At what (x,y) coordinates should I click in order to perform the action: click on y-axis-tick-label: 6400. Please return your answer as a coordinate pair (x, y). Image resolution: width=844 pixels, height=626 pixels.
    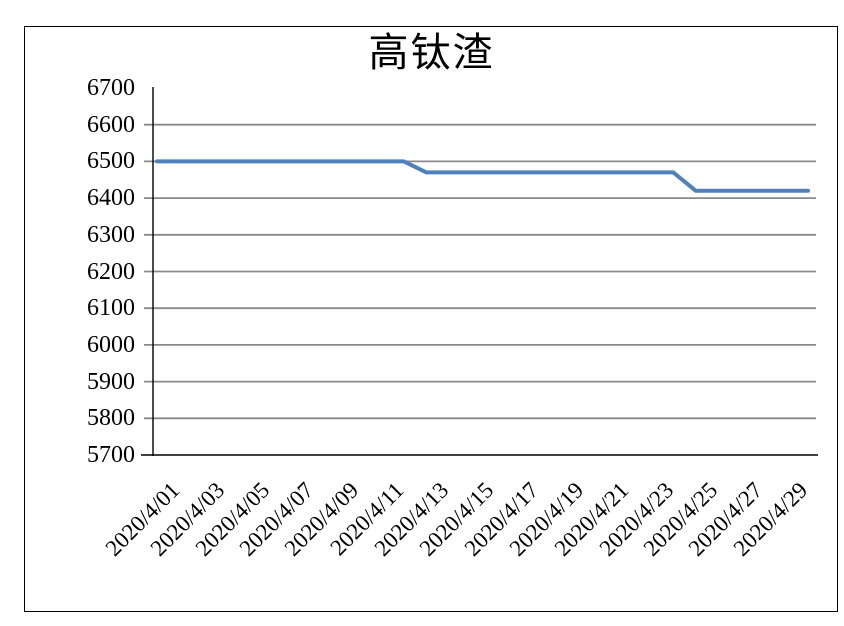
    Looking at the image, I should click on (111, 198).